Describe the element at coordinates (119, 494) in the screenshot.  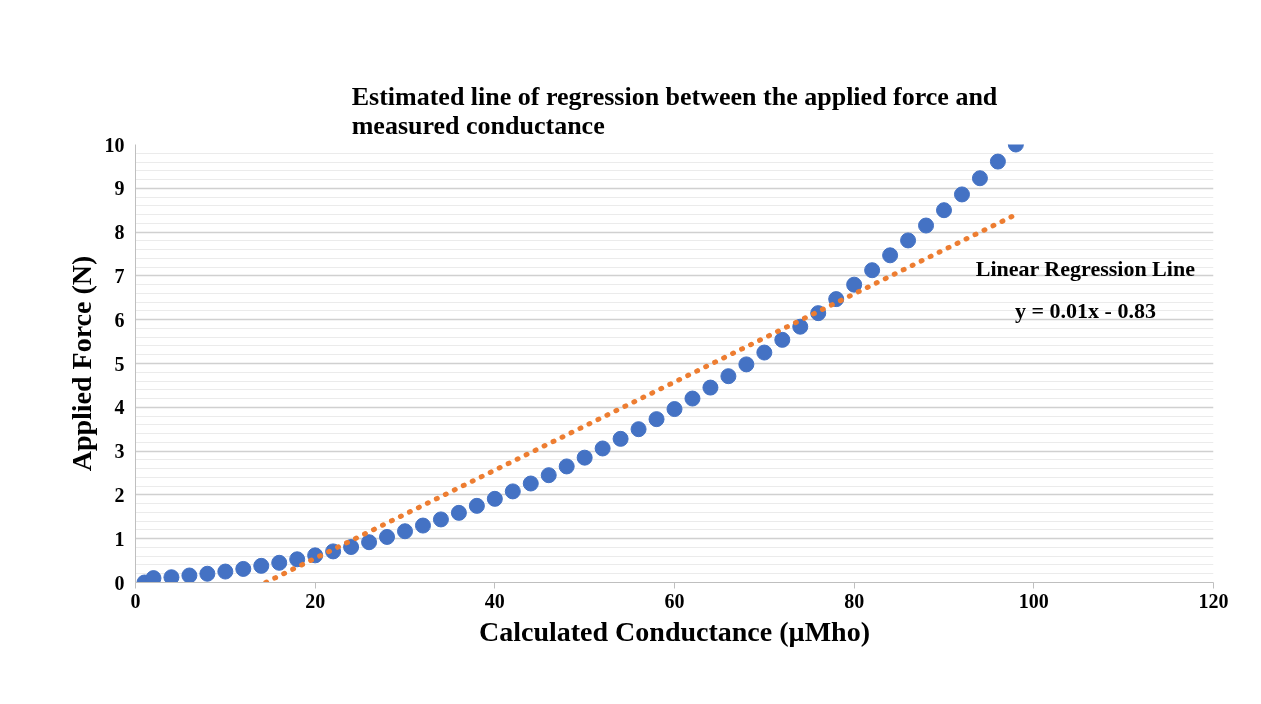
I see `y-tick-label: 2` at that location.